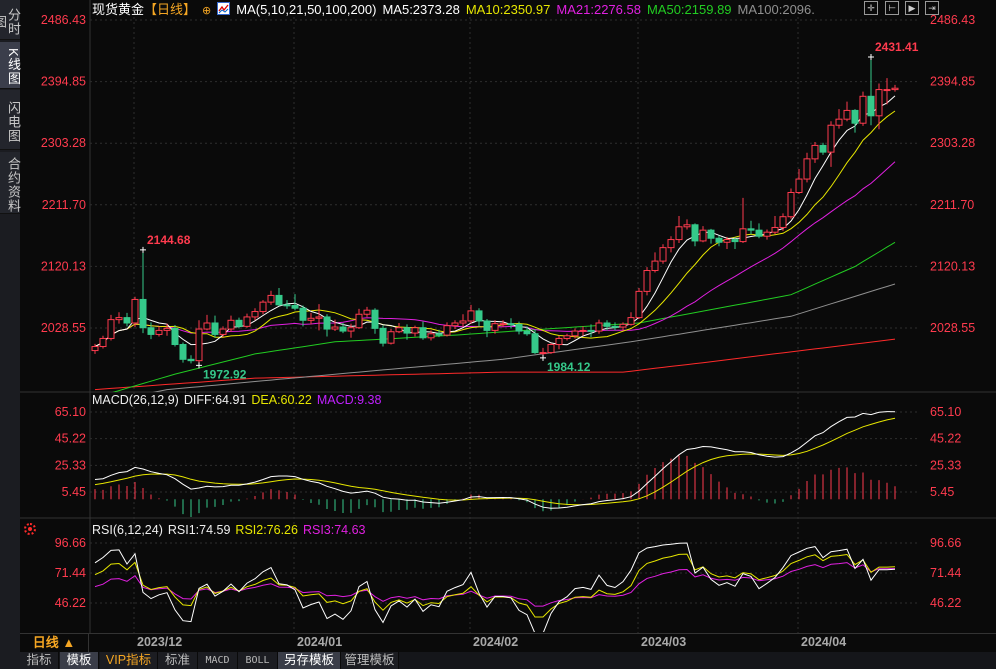  What do you see at coordinates (495, 460) in the screenshot?
I see `diff-line` at bounding box center [495, 460].